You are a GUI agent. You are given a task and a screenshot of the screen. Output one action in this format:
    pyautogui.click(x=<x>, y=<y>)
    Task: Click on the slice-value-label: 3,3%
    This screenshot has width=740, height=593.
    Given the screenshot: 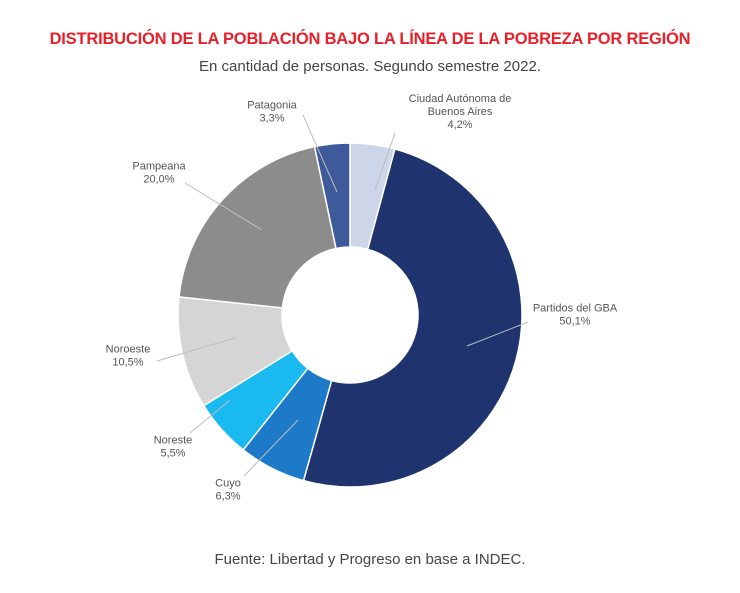 What is the action you would take?
    pyautogui.click(x=271, y=119)
    